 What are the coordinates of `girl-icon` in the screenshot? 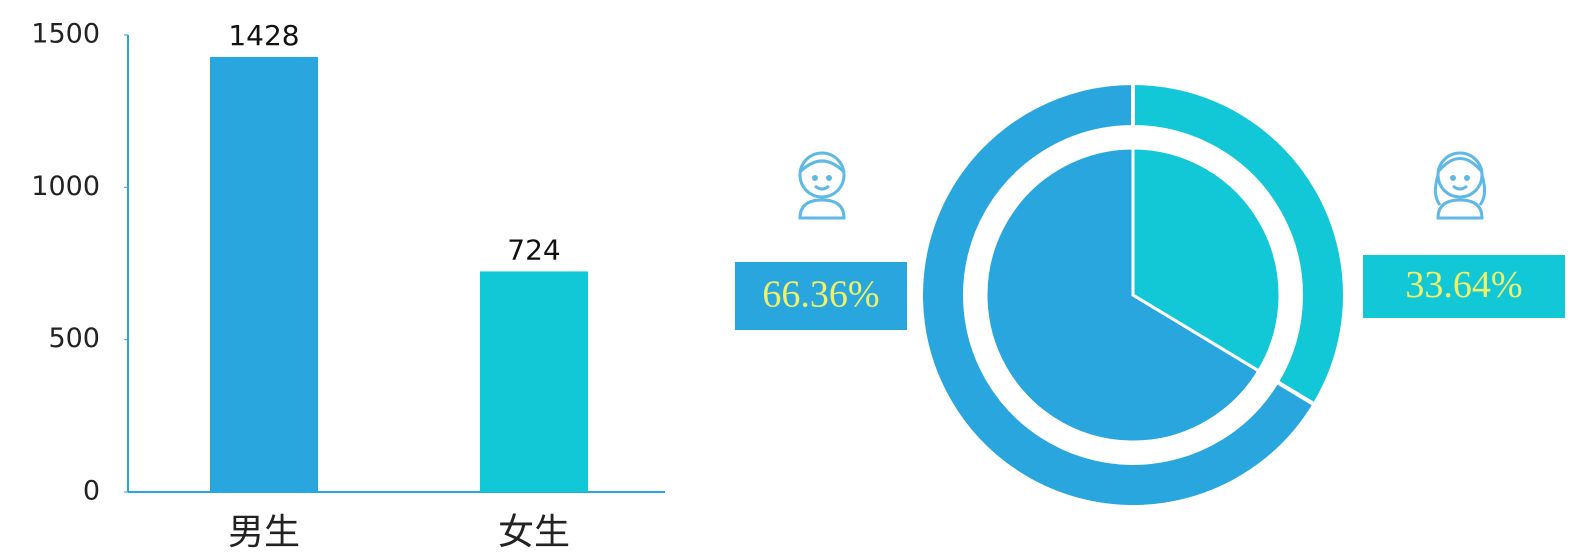 It's located at (1460, 185).